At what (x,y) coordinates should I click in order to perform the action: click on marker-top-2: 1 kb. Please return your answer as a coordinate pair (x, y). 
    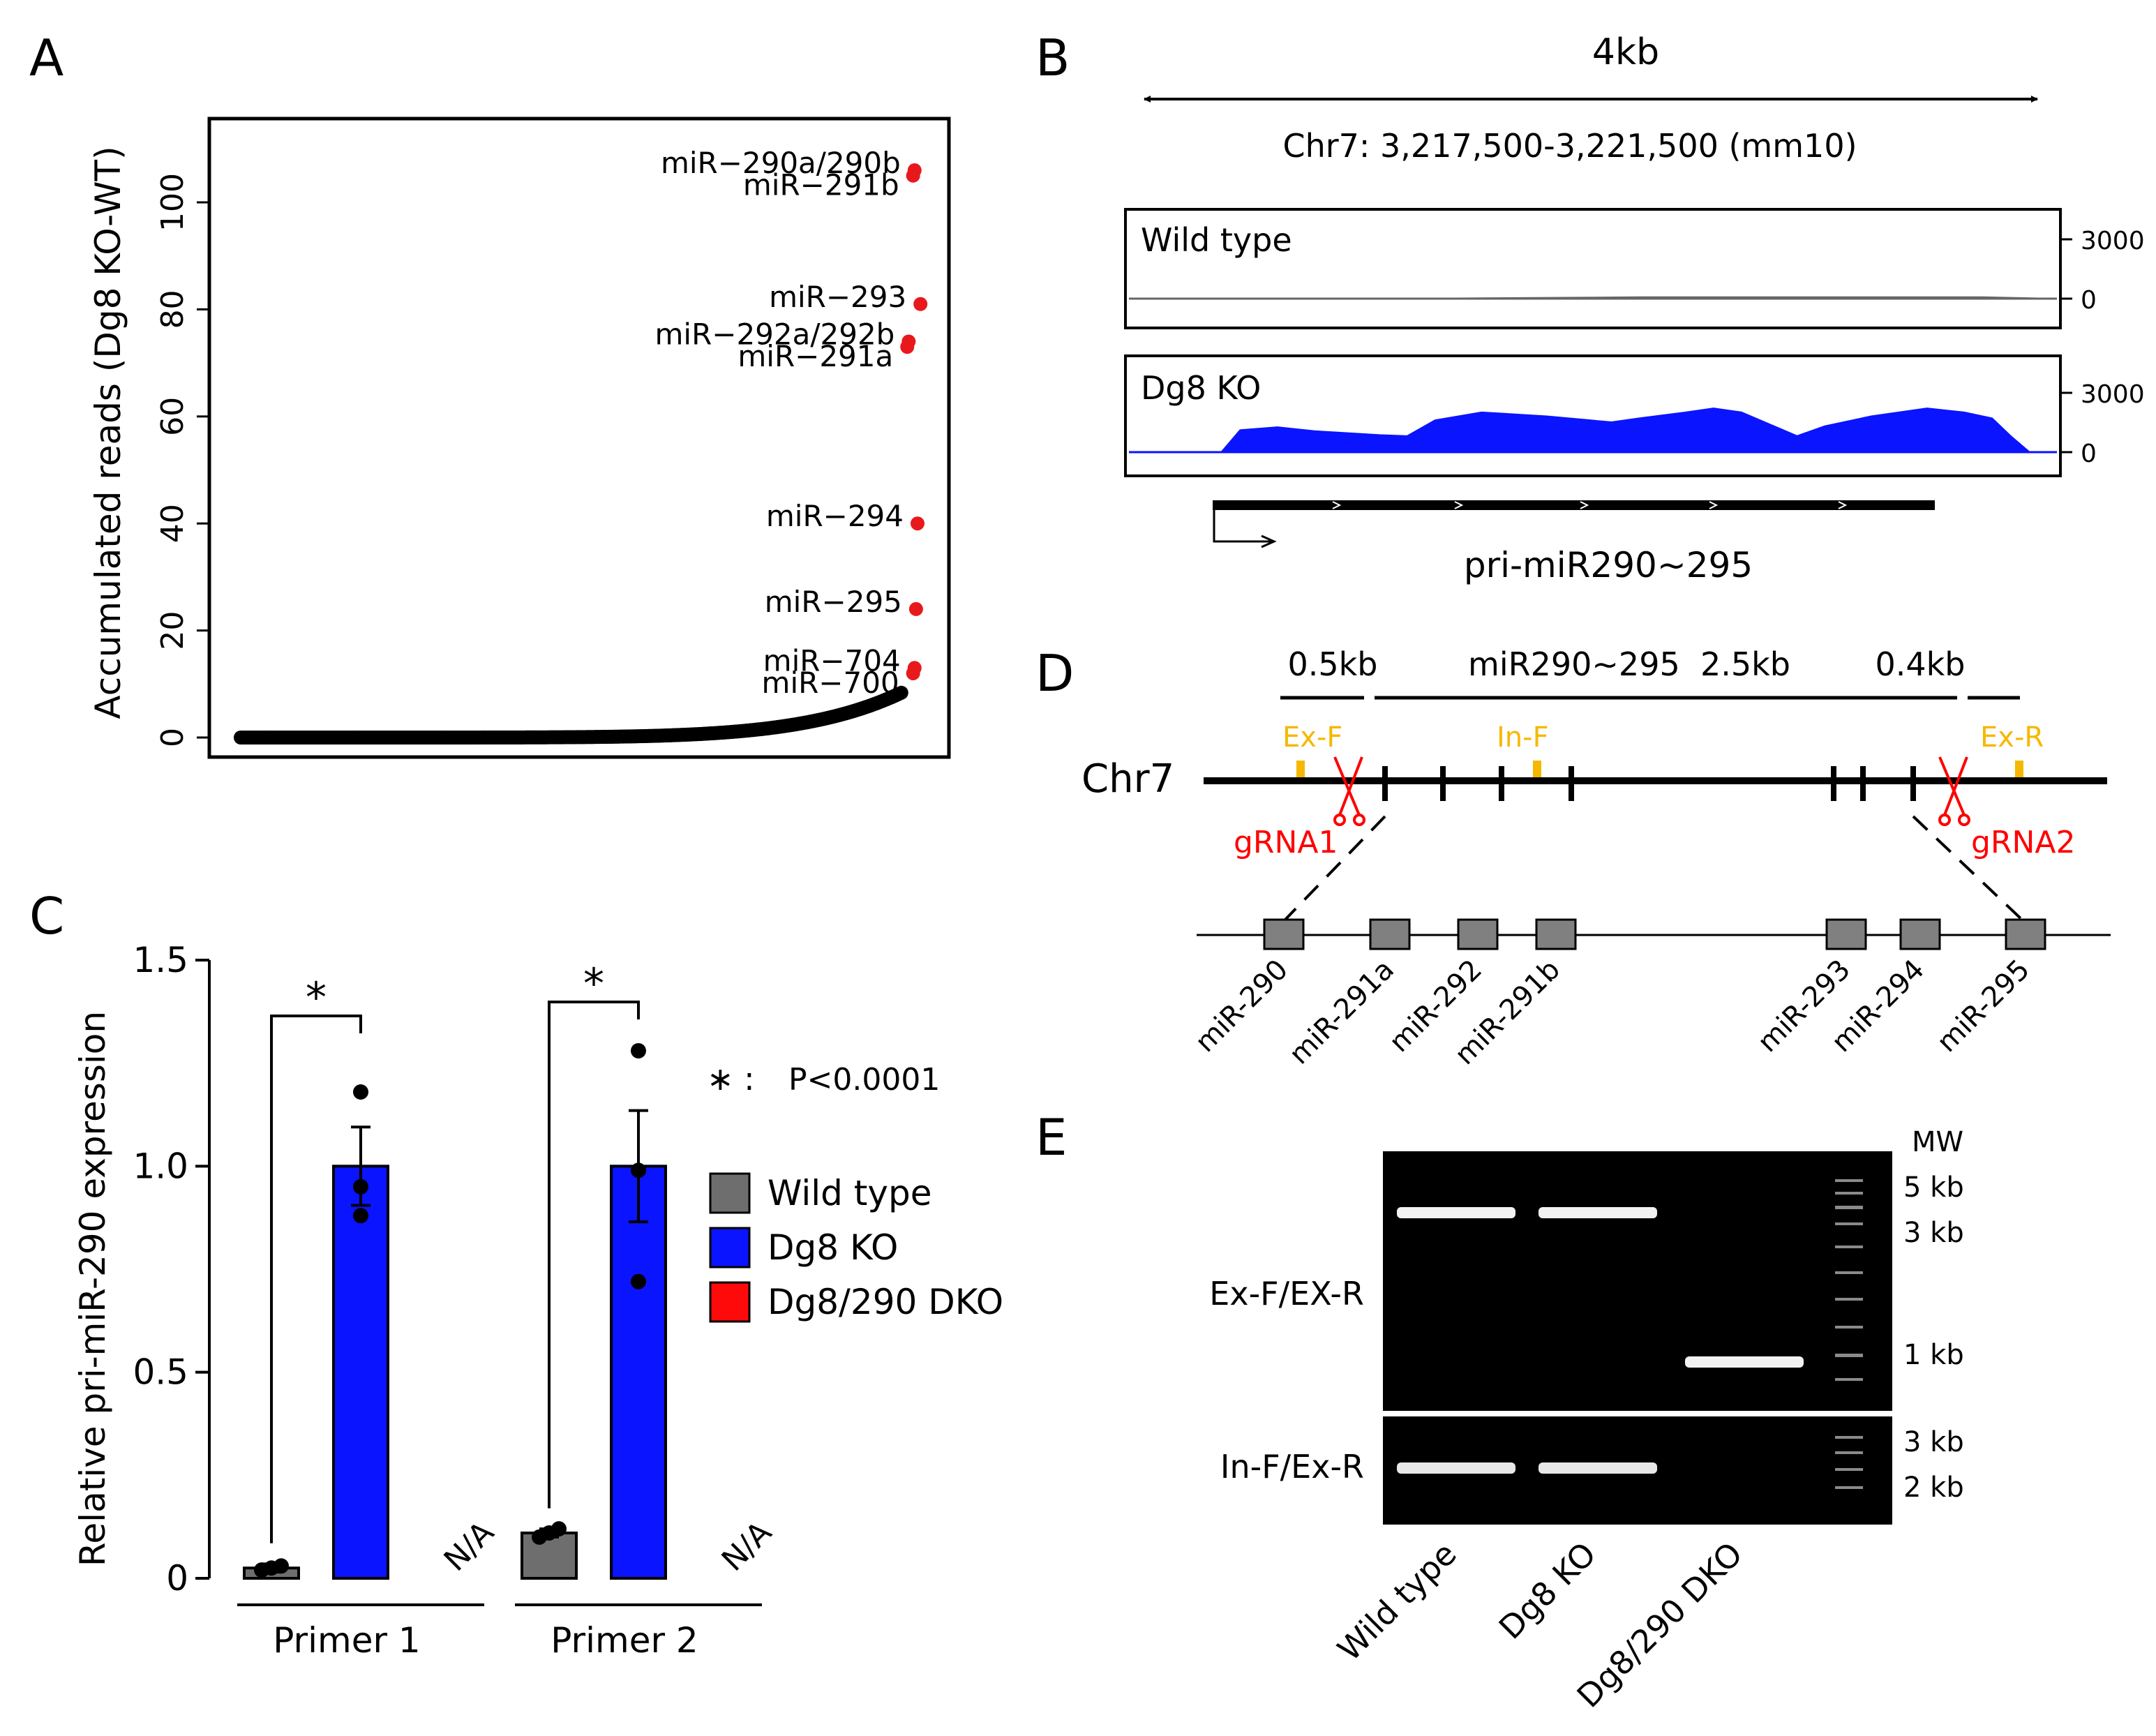
    Looking at the image, I should click on (1934, 1355).